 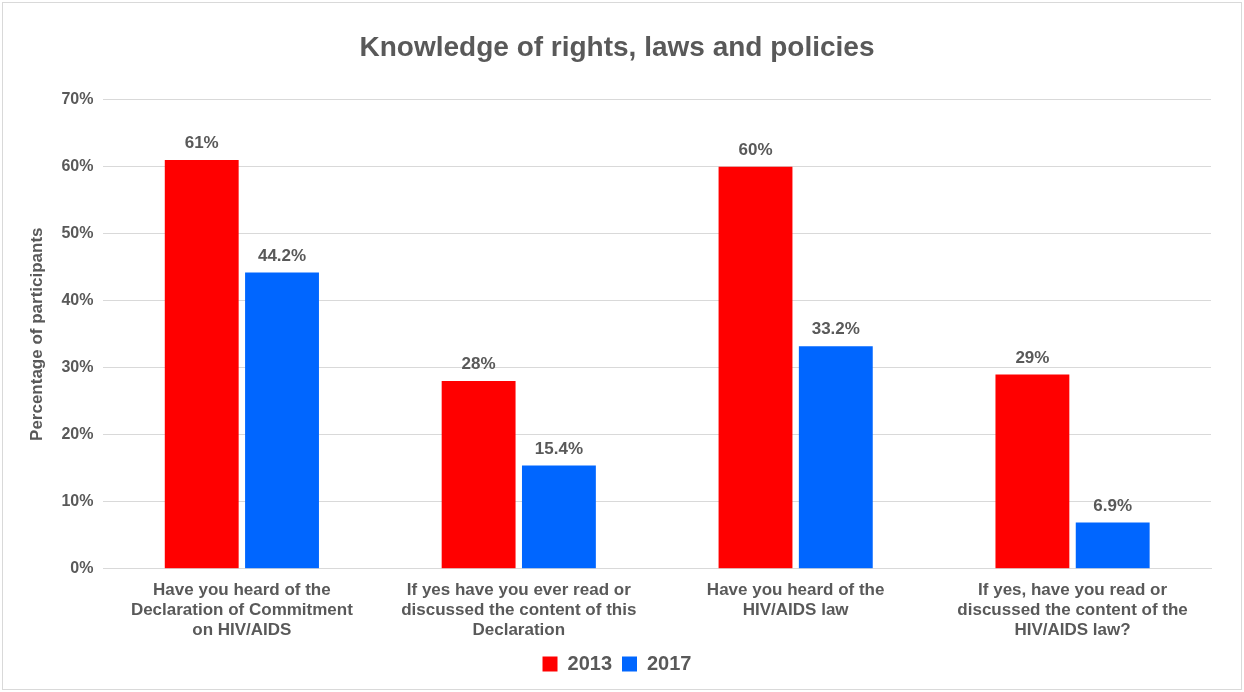 What do you see at coordinates (201, 143) in the screenshot?
I see `data-label: 61%` at bounding box center [201, 143].